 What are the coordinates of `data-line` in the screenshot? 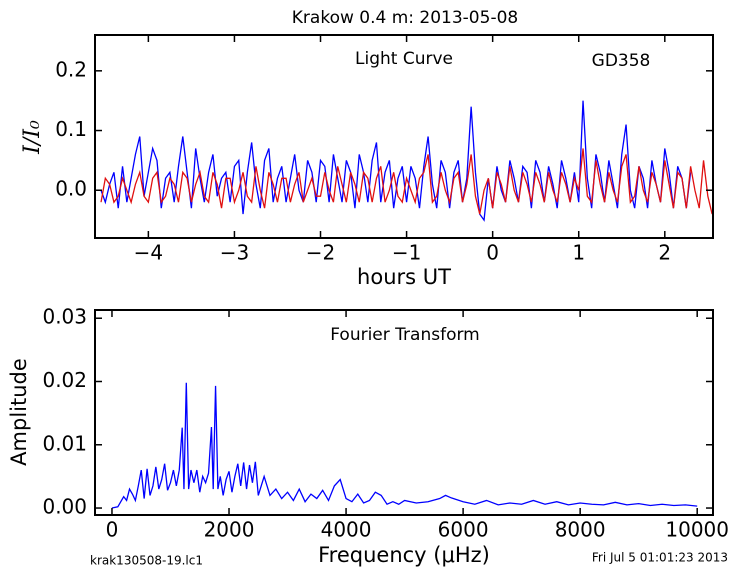 It's located at (406, 181).